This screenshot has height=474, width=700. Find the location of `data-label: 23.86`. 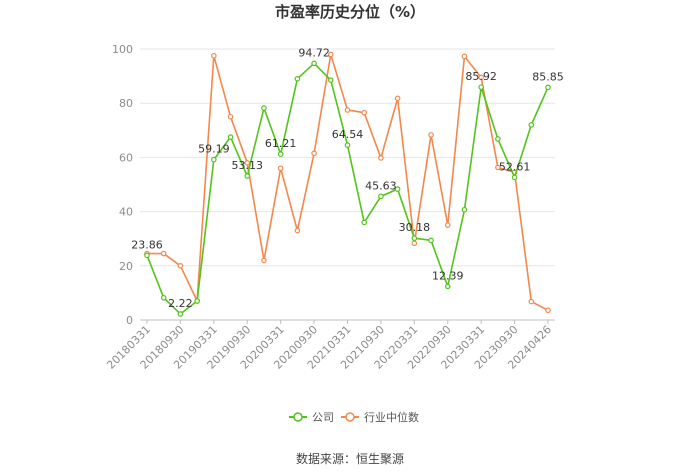

data-label: 23.86 is located at coordinates (147, 244).